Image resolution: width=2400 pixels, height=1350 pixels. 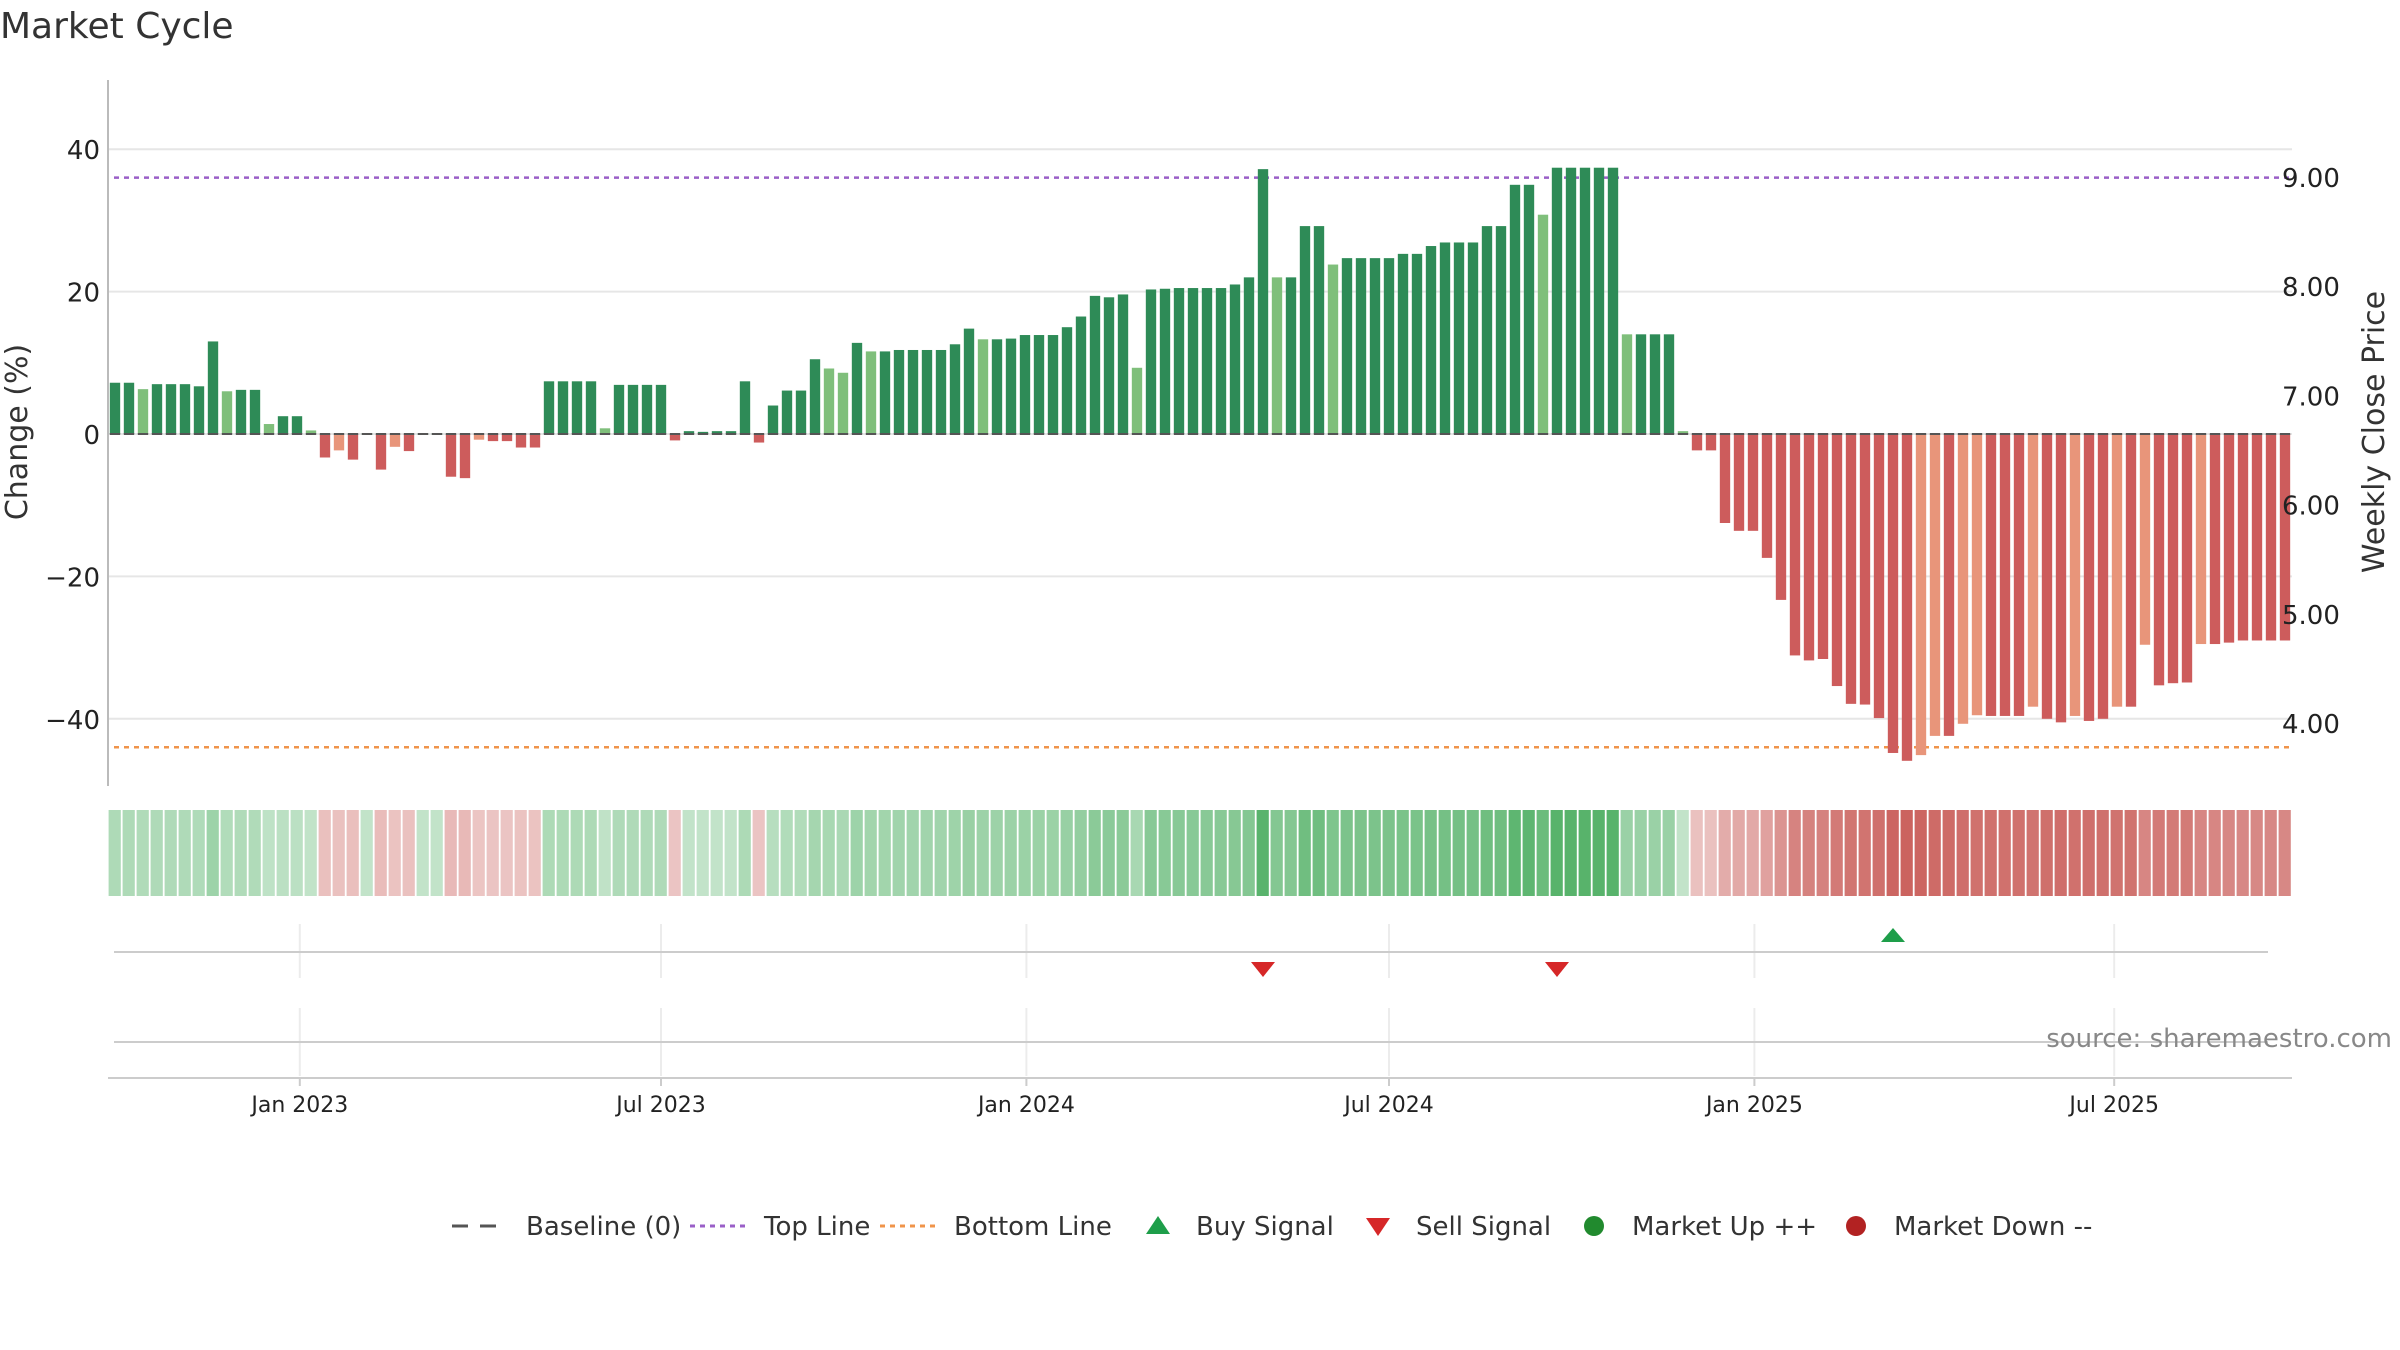 I want to click on x-tick-label: Jan 2024, so click(x=1025, y=1105).